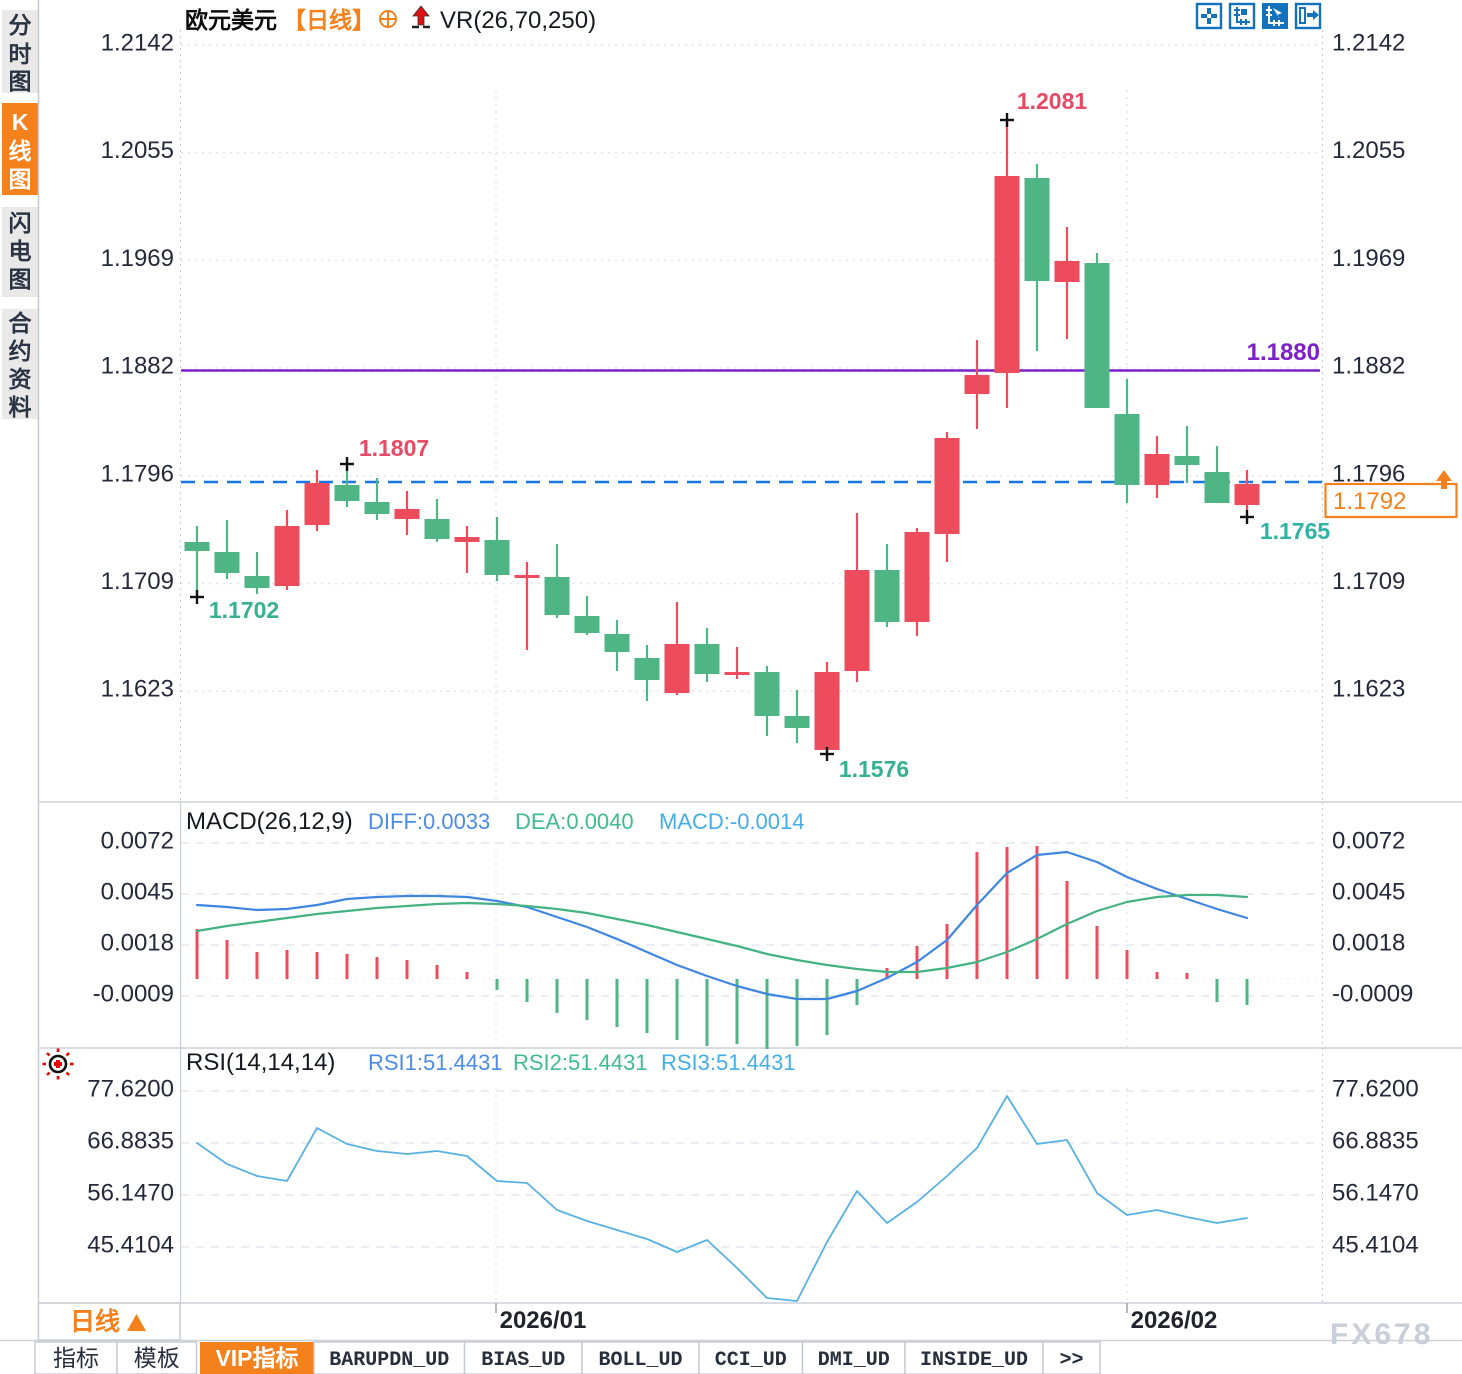  I want to click on svg-text: RSI1:51.4431, so click(435, 1062).